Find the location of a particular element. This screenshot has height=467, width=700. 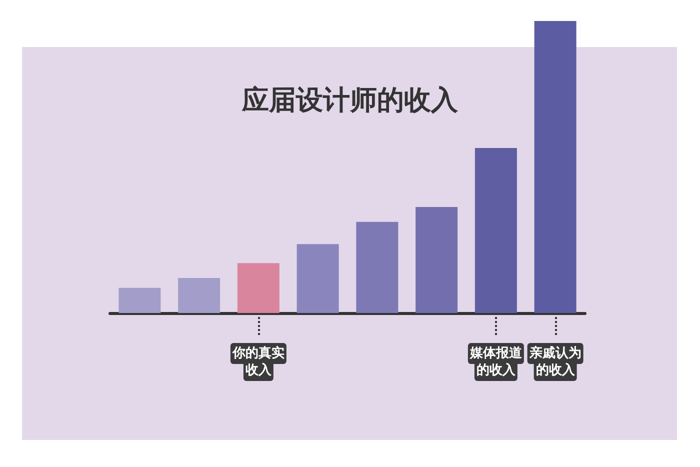

x-tick-label: 媒体报道的收入 is located at coordinates (495, 362).